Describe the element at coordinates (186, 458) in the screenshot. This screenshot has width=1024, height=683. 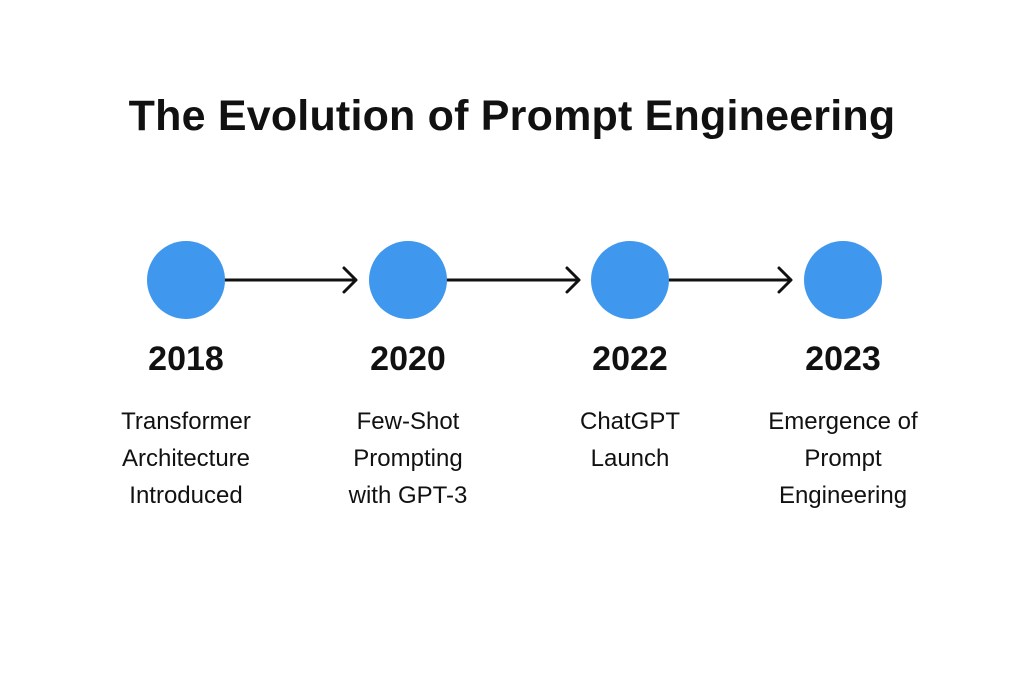
I see `event-description: Transformer Architecture Introduced` at that location.